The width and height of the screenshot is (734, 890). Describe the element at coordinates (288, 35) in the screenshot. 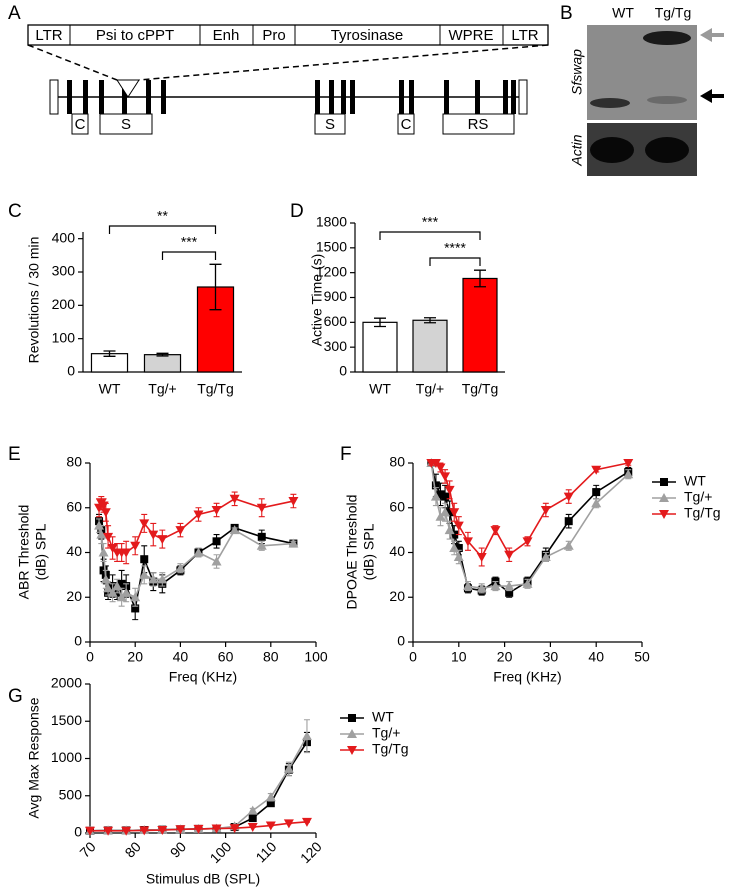

I see `construct-box` at that location.